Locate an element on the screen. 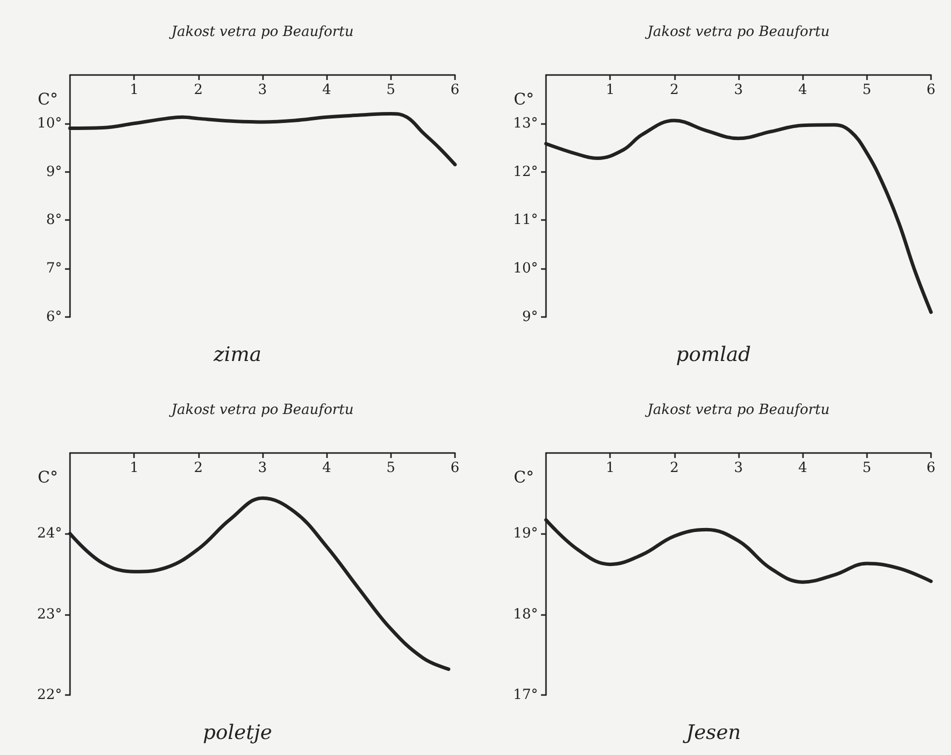  y-tick-label: 19° is located at coordinates (525, 534).